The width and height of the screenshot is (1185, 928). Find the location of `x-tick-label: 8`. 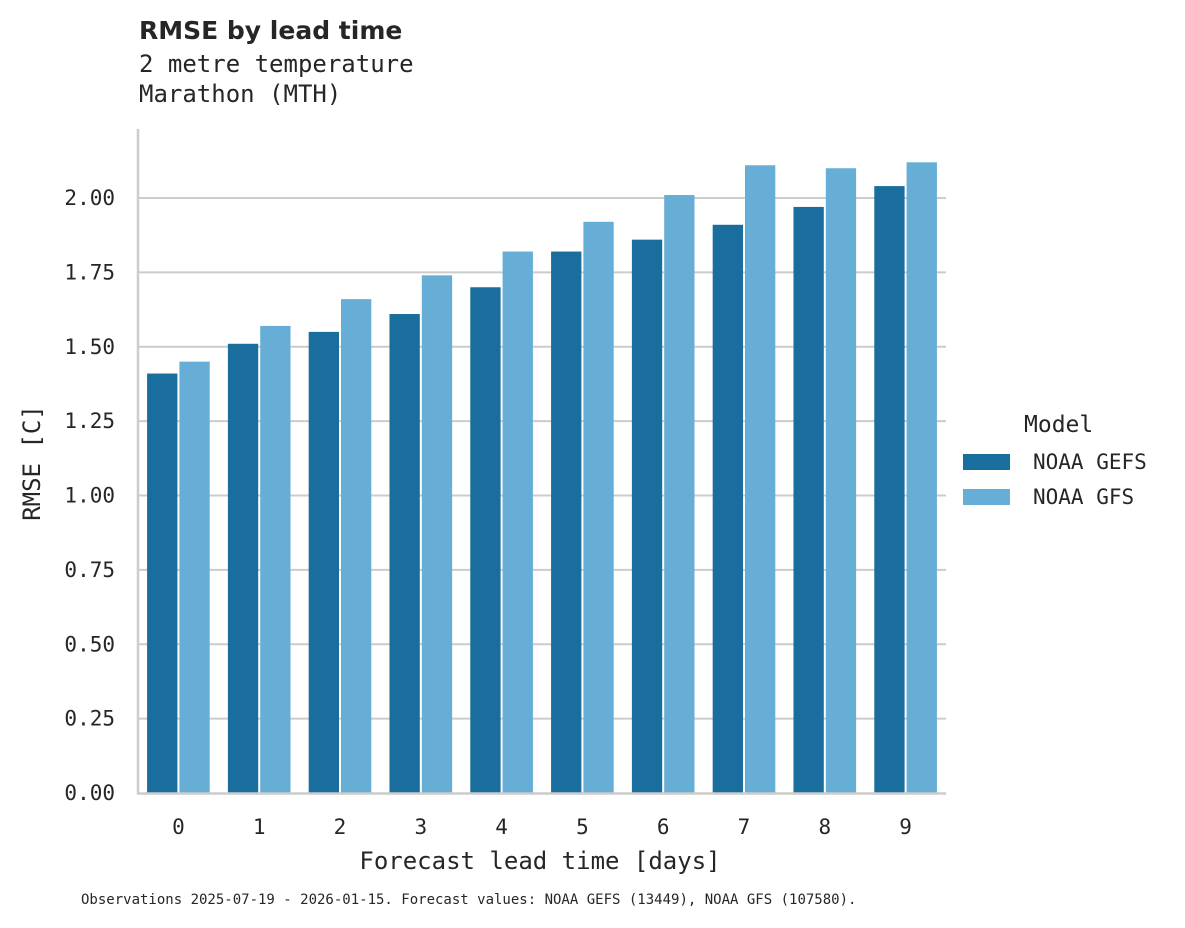

x-tick-label: 8 is located at coordinates (824, 827).